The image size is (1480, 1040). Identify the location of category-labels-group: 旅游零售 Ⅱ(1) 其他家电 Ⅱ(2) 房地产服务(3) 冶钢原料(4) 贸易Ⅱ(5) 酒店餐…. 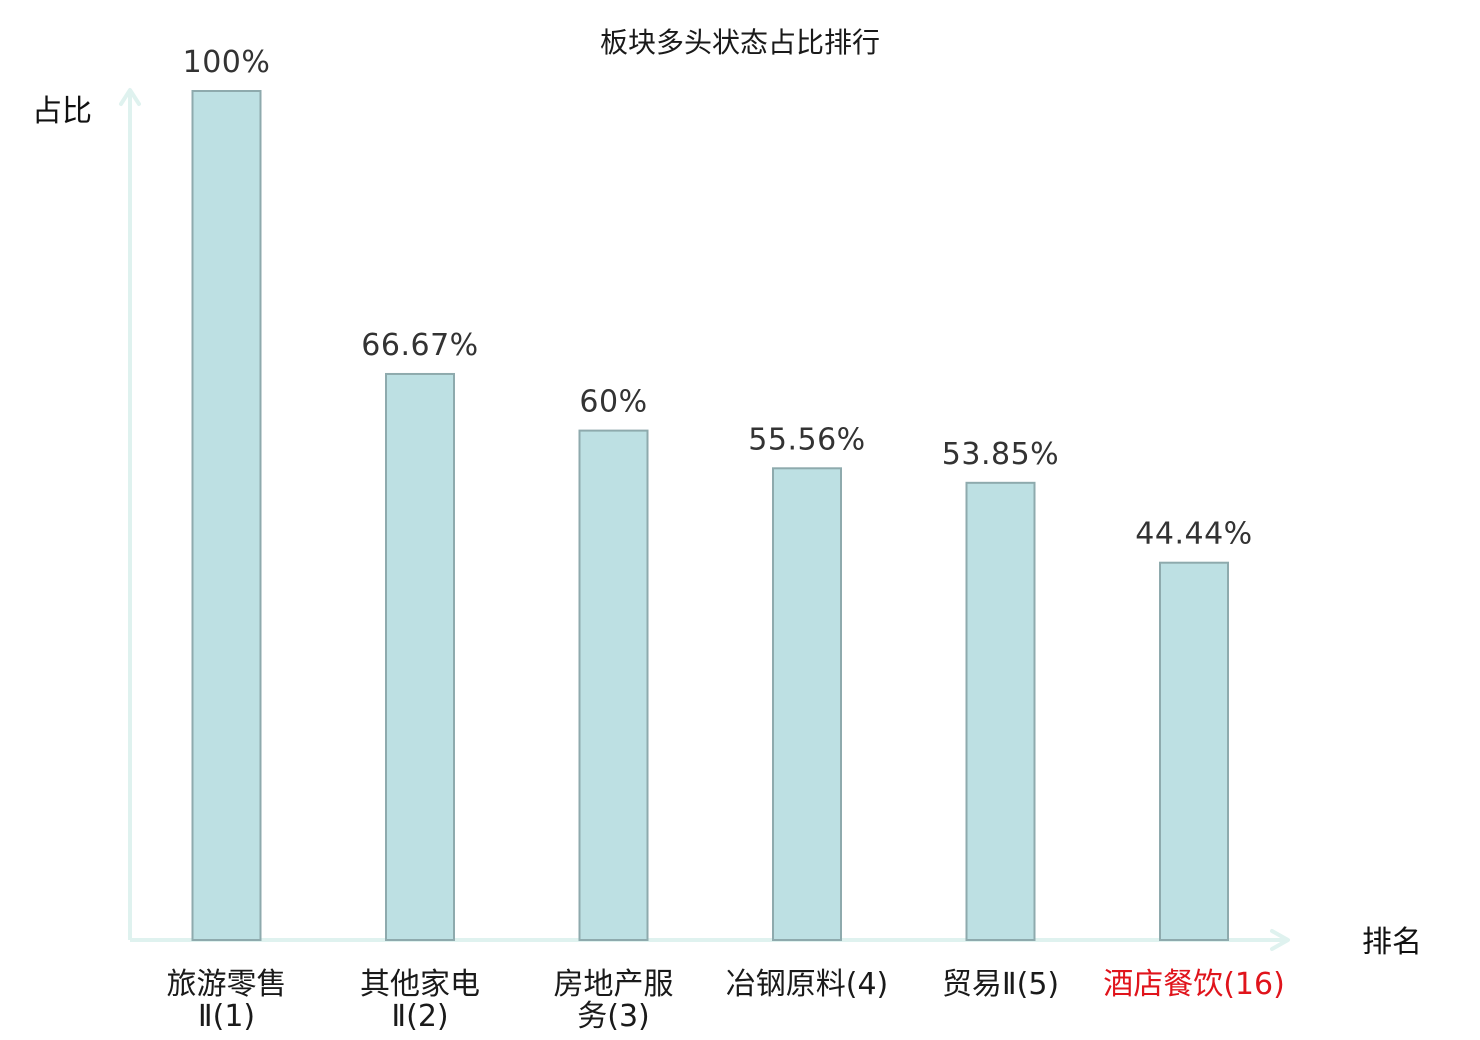
(726, 1000).